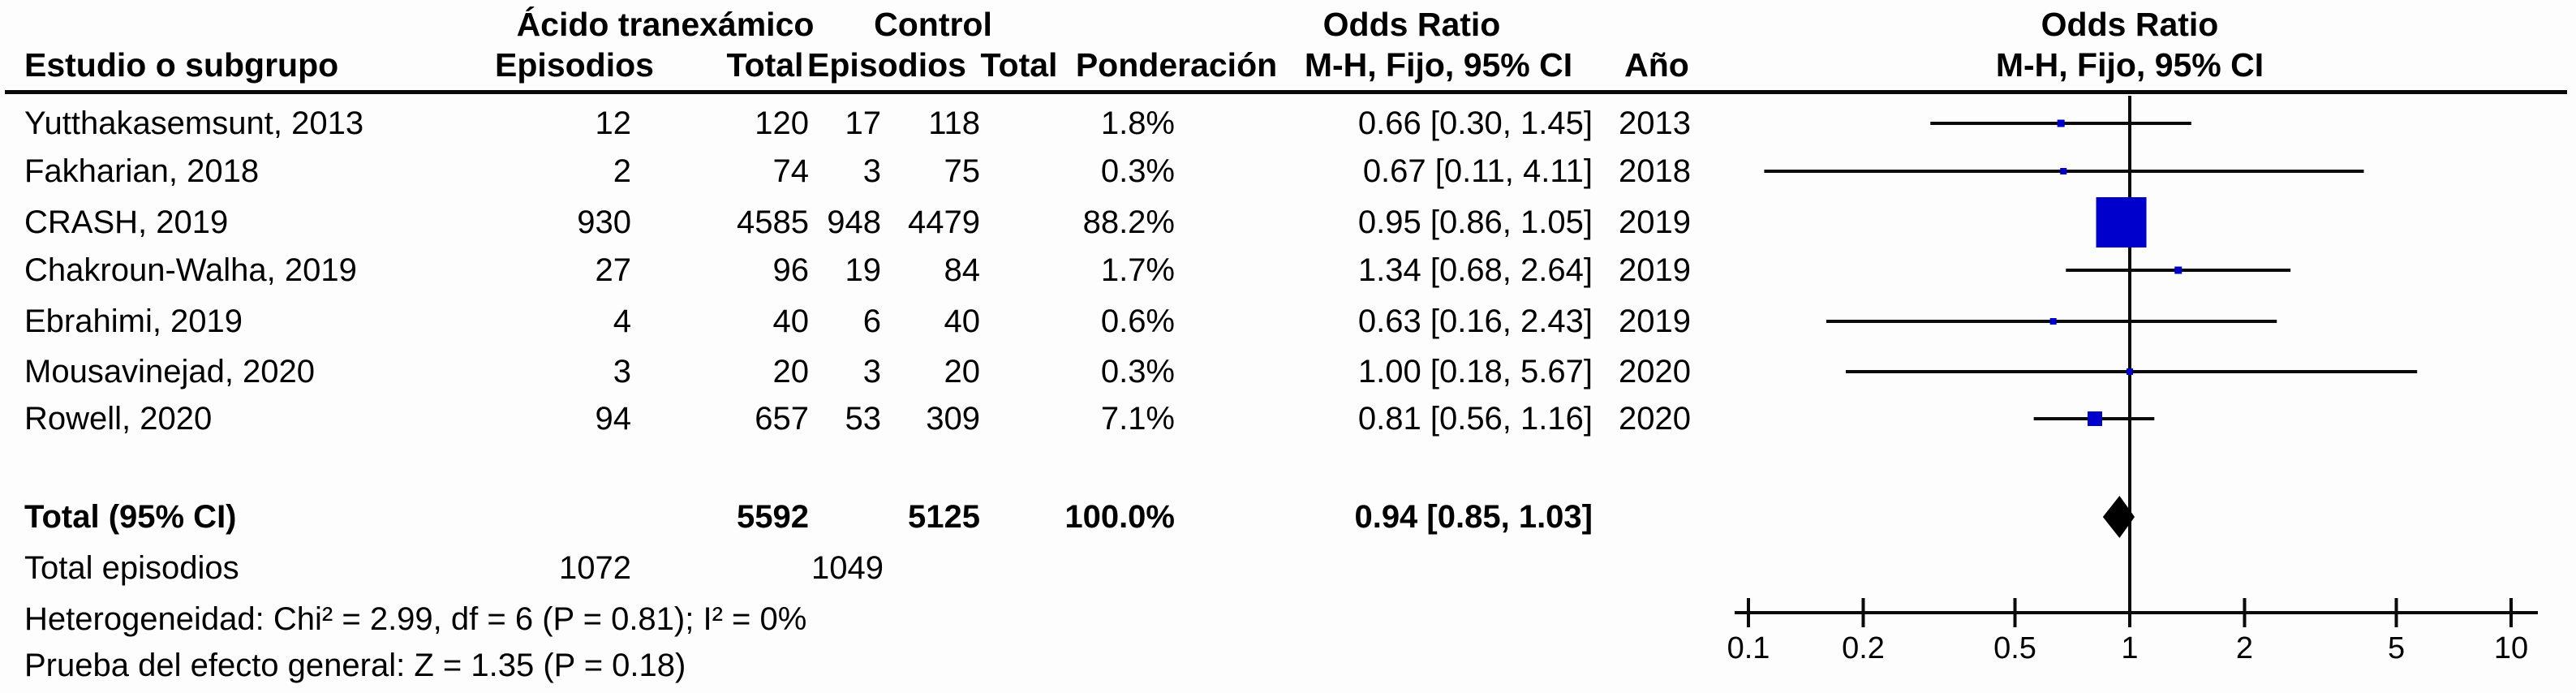 The height and width of the screenshot is (693, 2576). I want to click on group-header-odds-ratio: Odds Ratio, so click(1411, 24).